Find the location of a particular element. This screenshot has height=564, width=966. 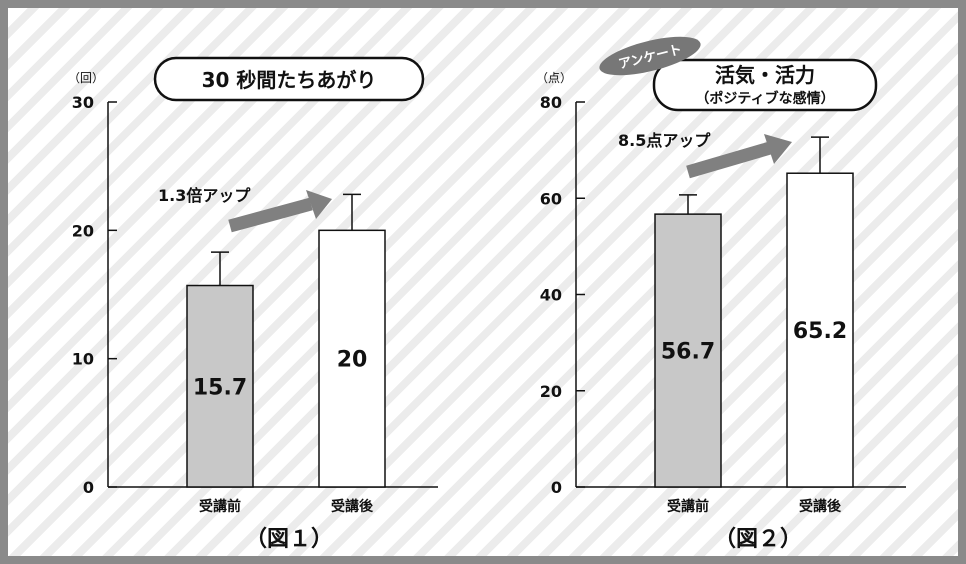

chart-2-category-label-1: 受講後 is located at coordinates (820, 506).